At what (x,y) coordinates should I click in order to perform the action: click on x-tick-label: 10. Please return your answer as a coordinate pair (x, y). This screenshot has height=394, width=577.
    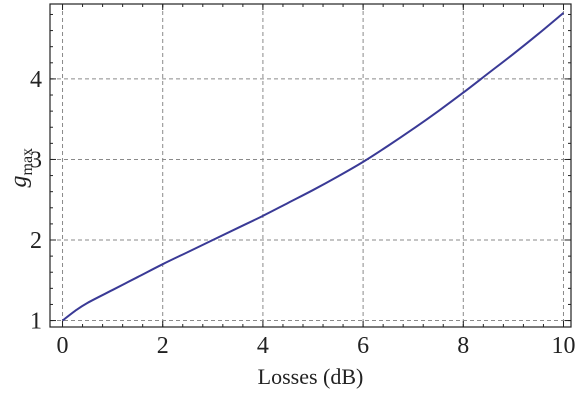
    Looking at the image, I should click on (563, 346).